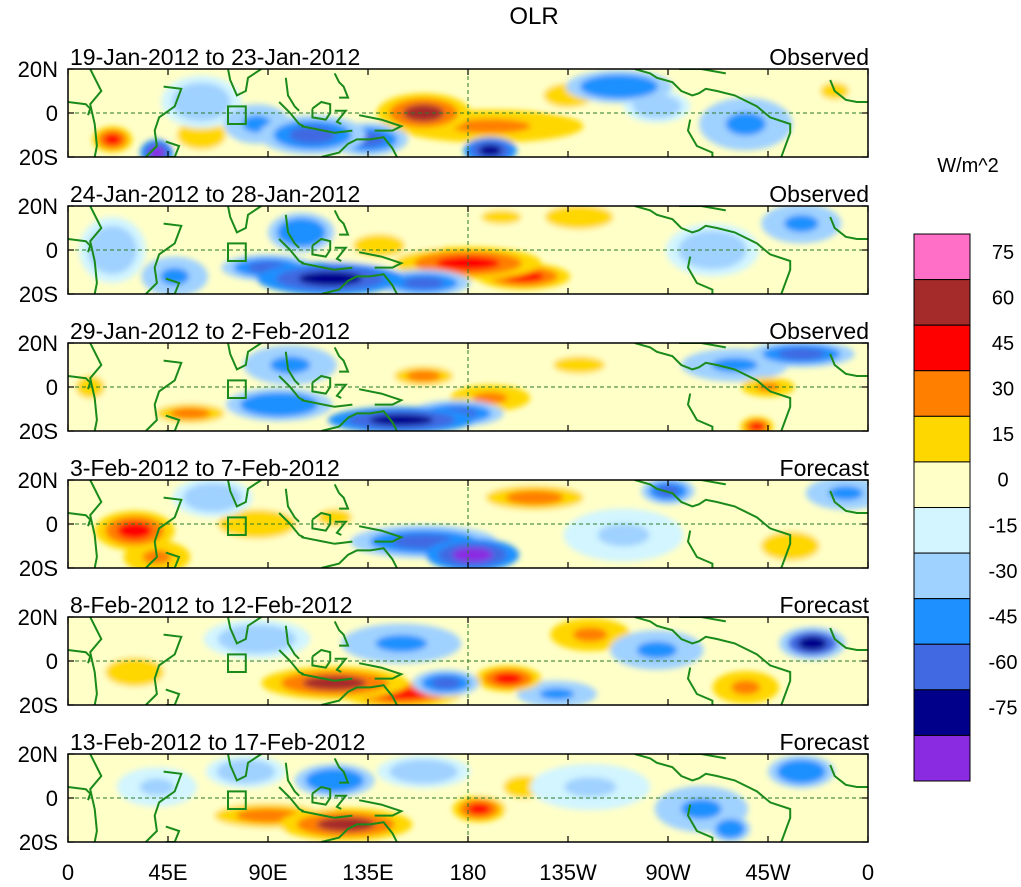 The width and height of the screenshot is (1021, 887). What do you see at coordinates (1003, 617) in the screenshot?
I see `colorbar-label: -45` at bounding box center [1003, 617].